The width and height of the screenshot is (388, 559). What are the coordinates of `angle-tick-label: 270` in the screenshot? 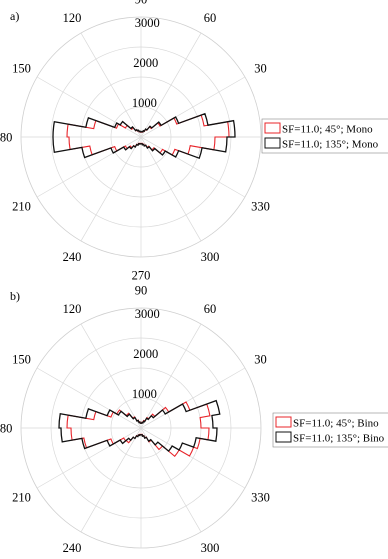 It's located at (141, 276).